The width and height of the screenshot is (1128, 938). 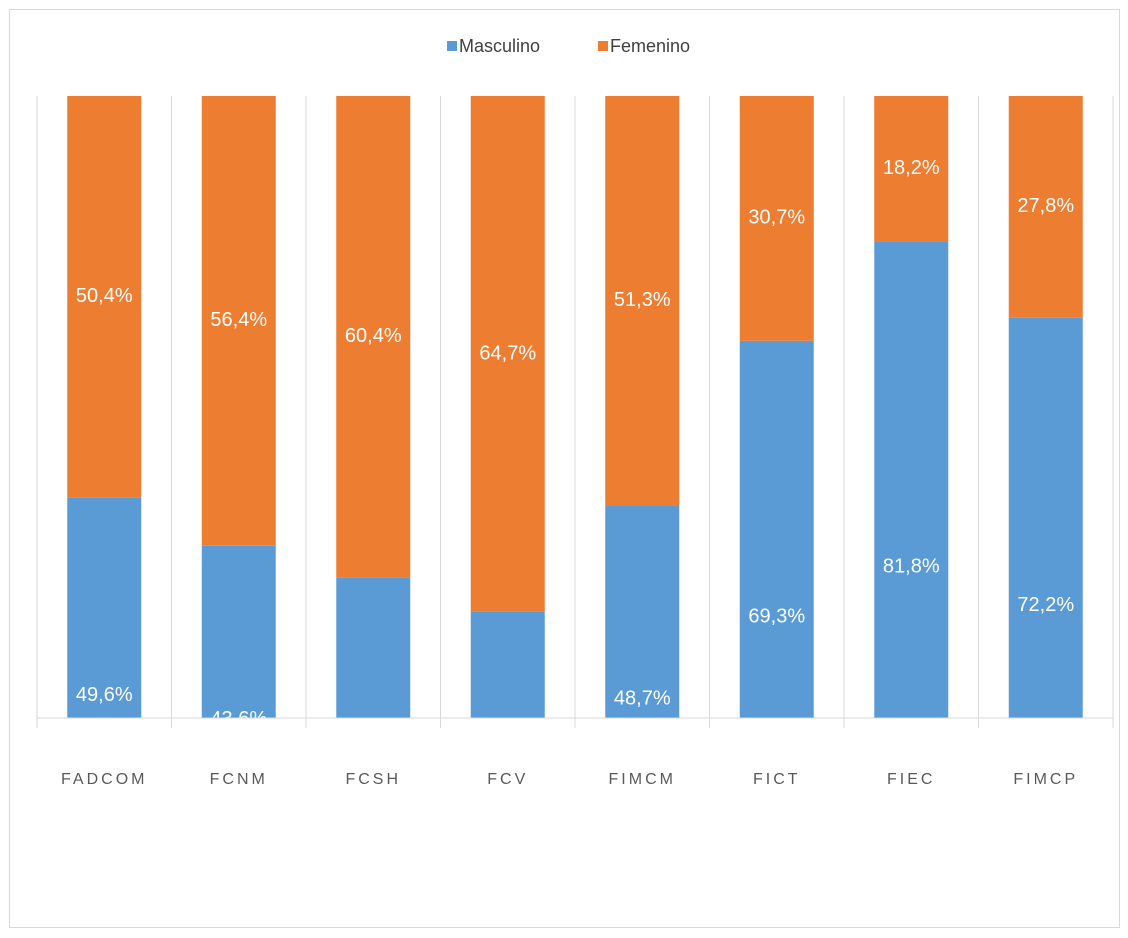 I want to click on x-tick-label: FCSH, so click(x=373, y=779).